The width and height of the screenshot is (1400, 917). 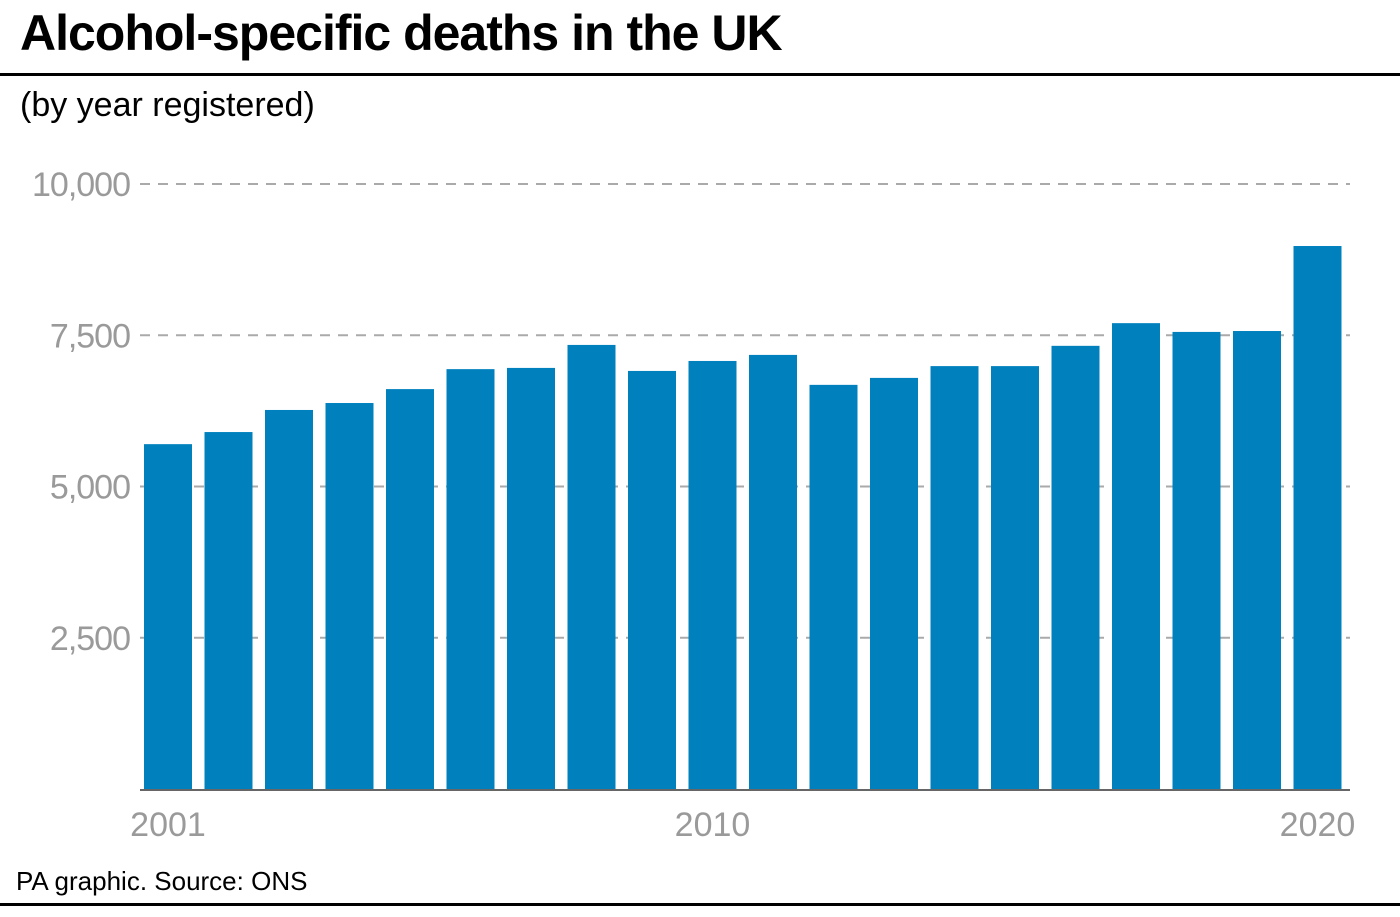 I want to click on chart-title: Alcohol-specific deaths in the UK, so click(x=401, y=33).